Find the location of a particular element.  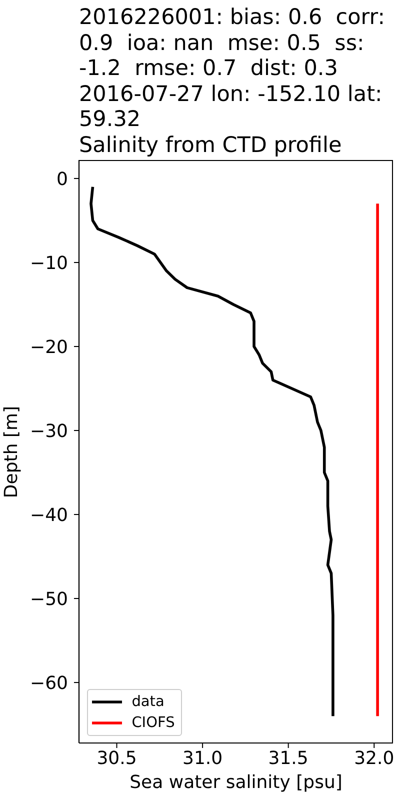

y-tick-label: −50 is located at coordinates (49, 599).